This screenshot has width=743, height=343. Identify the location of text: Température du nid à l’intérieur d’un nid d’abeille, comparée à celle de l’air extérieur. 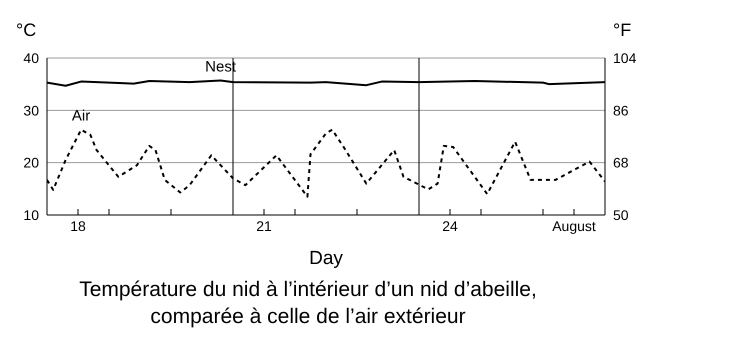
(308, 303).